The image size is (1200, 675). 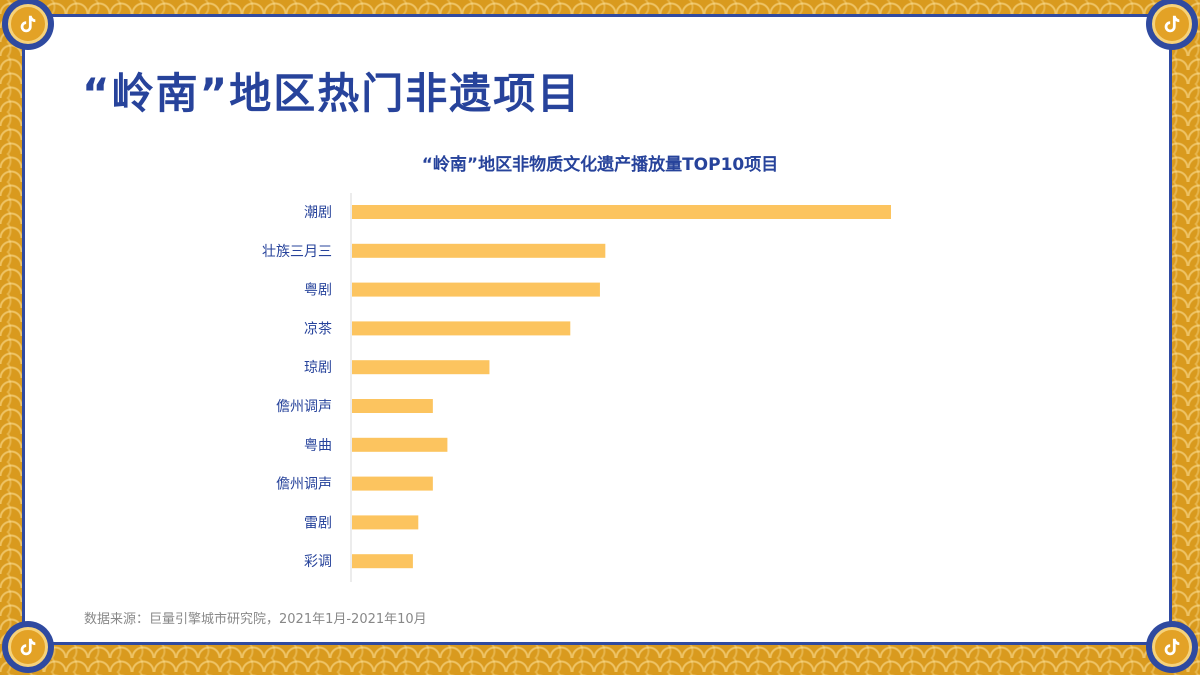 What do you see at coordinates (297, 252) in the screenshot?
I see `category-label-1: 壮族三月三` at bounding box center [297, 252].